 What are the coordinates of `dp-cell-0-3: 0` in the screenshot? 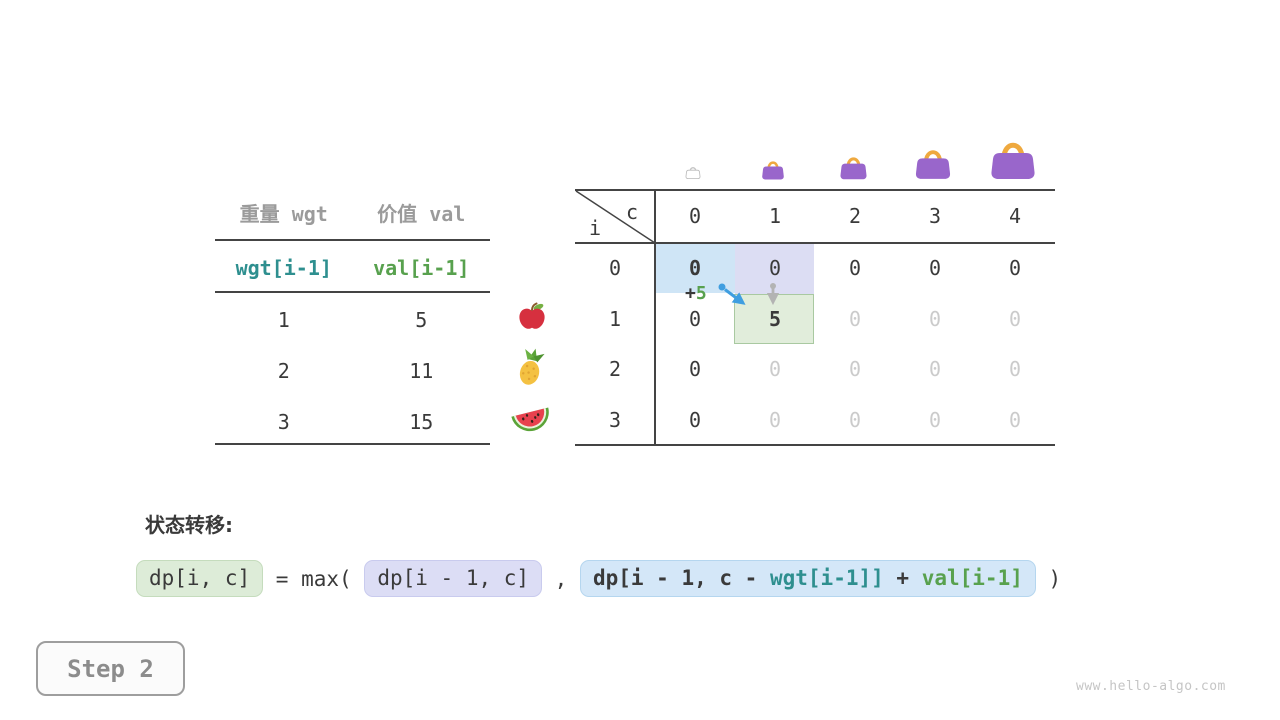 It's located at (935, 268).